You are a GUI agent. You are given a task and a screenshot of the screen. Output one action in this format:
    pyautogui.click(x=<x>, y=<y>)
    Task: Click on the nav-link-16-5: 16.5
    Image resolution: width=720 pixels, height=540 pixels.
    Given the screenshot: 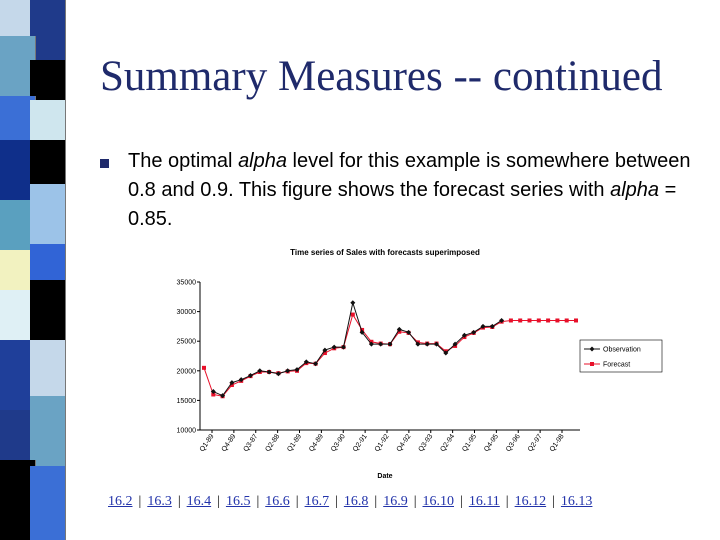 What is the action you would take?
    pyautogui.click(x=238, y=501)
    